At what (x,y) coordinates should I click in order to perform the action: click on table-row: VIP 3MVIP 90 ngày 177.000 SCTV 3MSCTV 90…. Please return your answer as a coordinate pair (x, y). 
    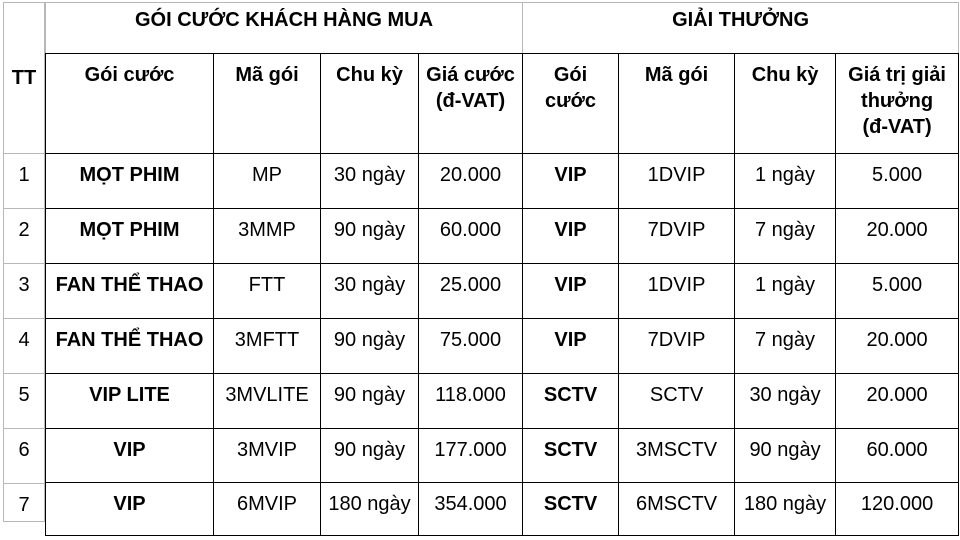
    Looking at the image, I should click on (502, 455).